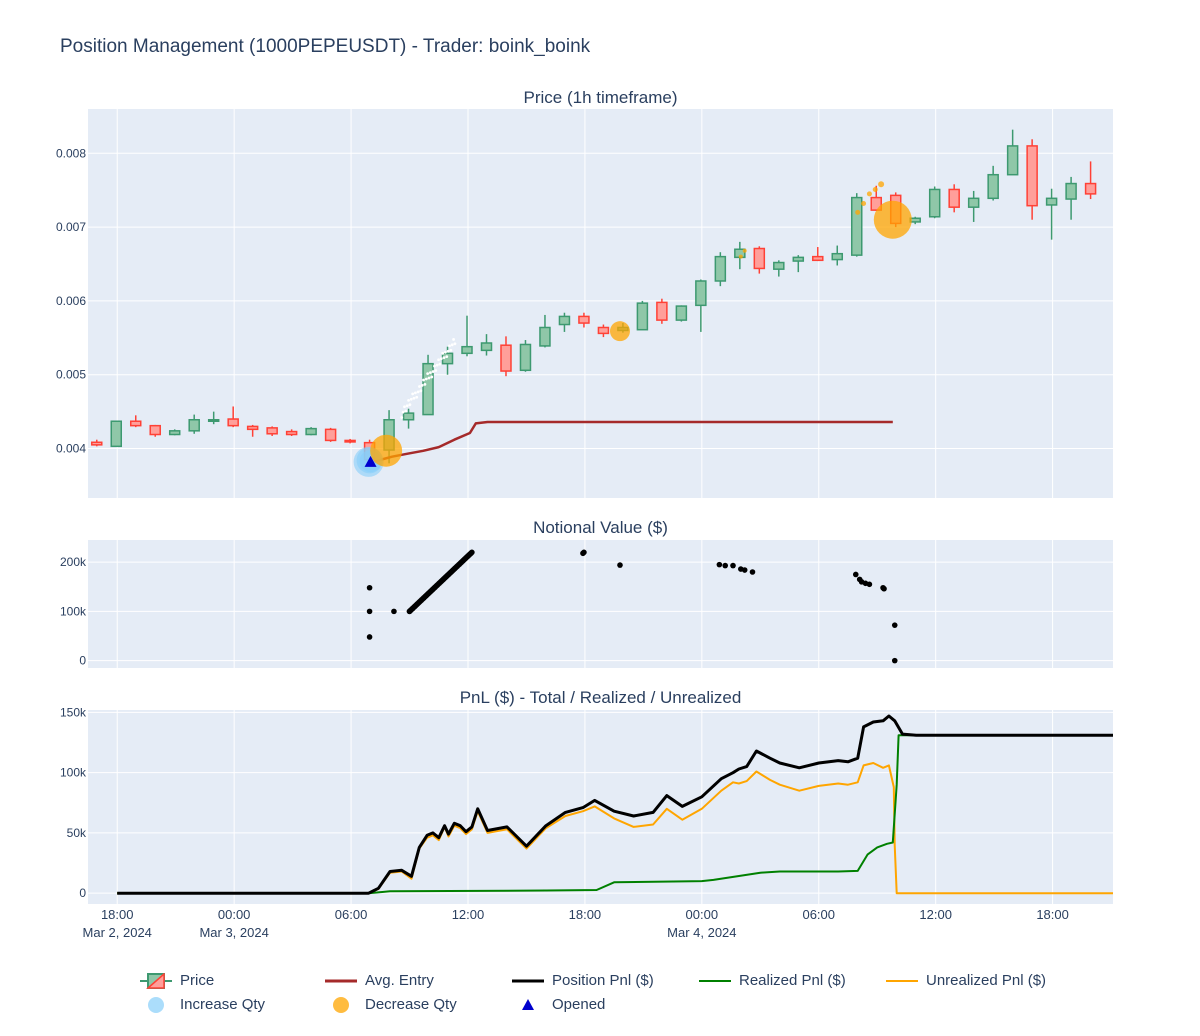 This screenshot has height=1036, width=1200. Describe the element at coordinates (117, 932) in the screenshot. I see `x-tick-label: Mar 2, 2024` at that location.